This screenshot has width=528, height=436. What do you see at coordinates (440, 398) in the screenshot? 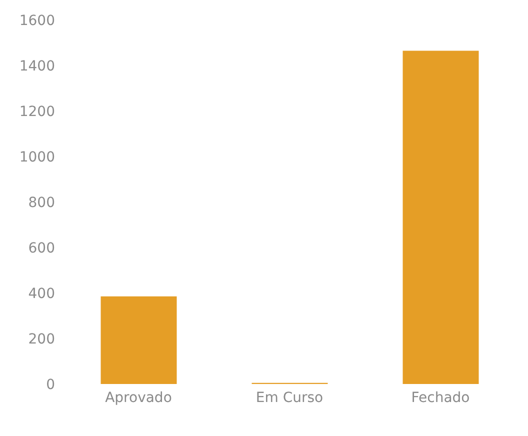
I see `x-tick-label: Fechado` at bounding box center [440, 398].